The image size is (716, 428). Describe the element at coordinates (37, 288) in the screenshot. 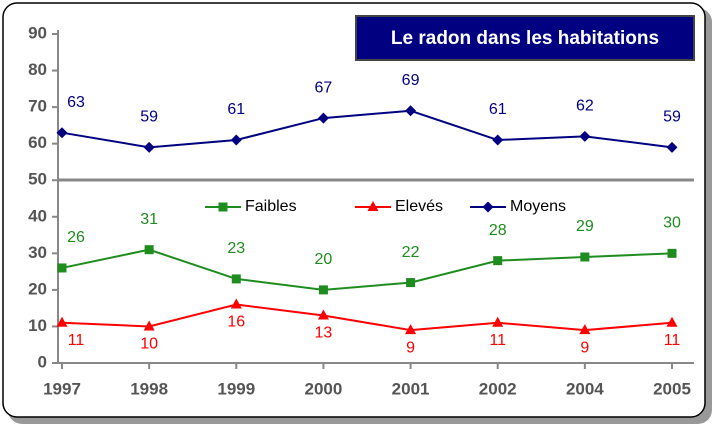

I see `y-tick-label: 20` at that location.